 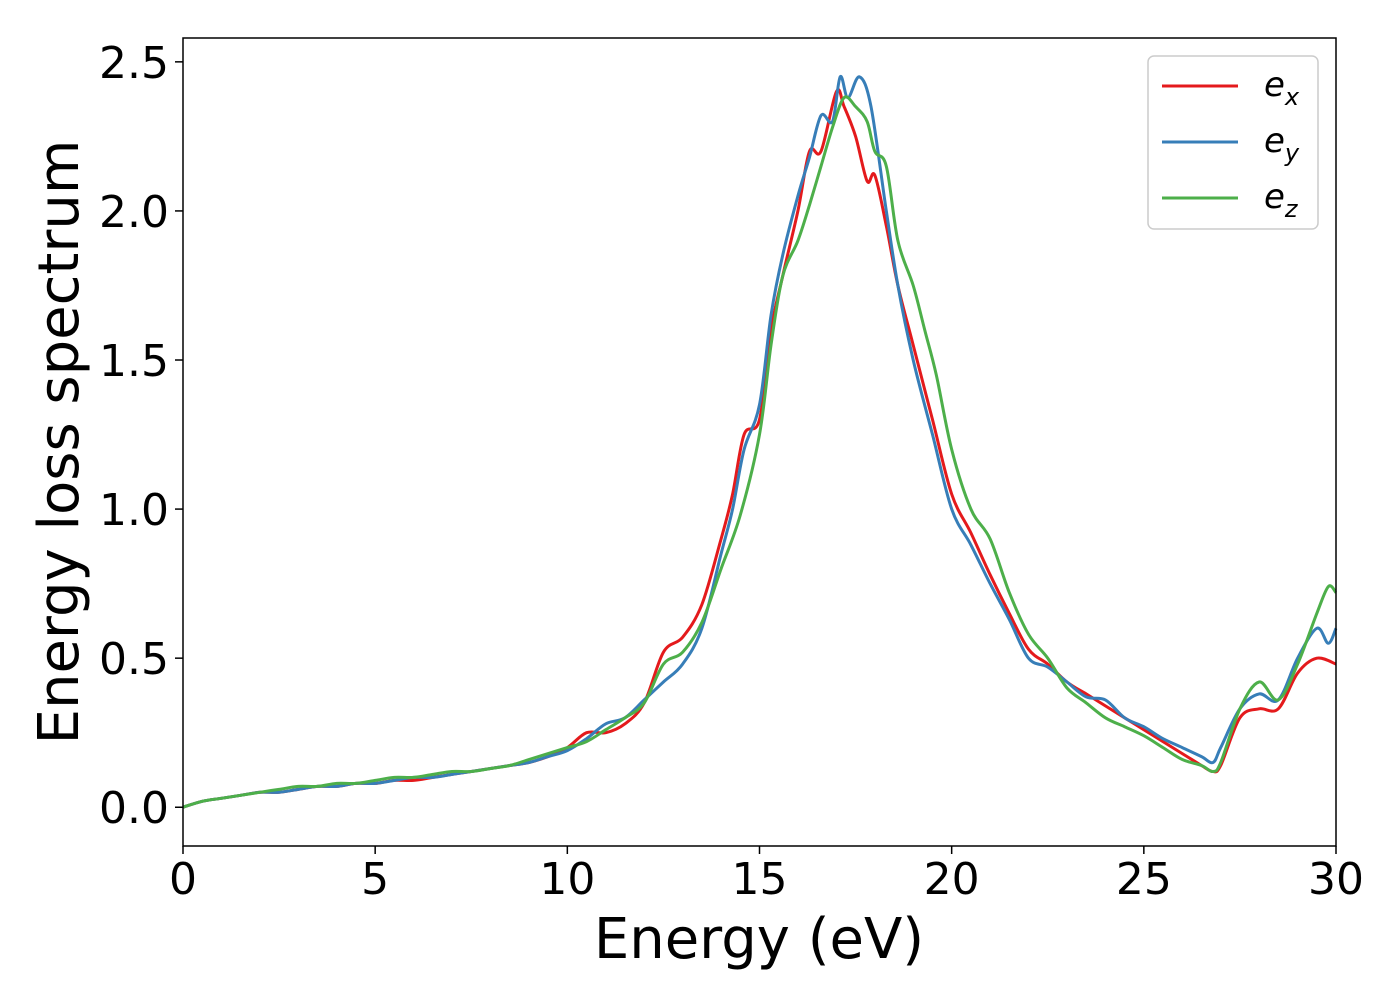 What do you see at coordinates (1144, 879) in the screenshot?
I see `x-tick-label: 25` at bounding box center [1144, 879].